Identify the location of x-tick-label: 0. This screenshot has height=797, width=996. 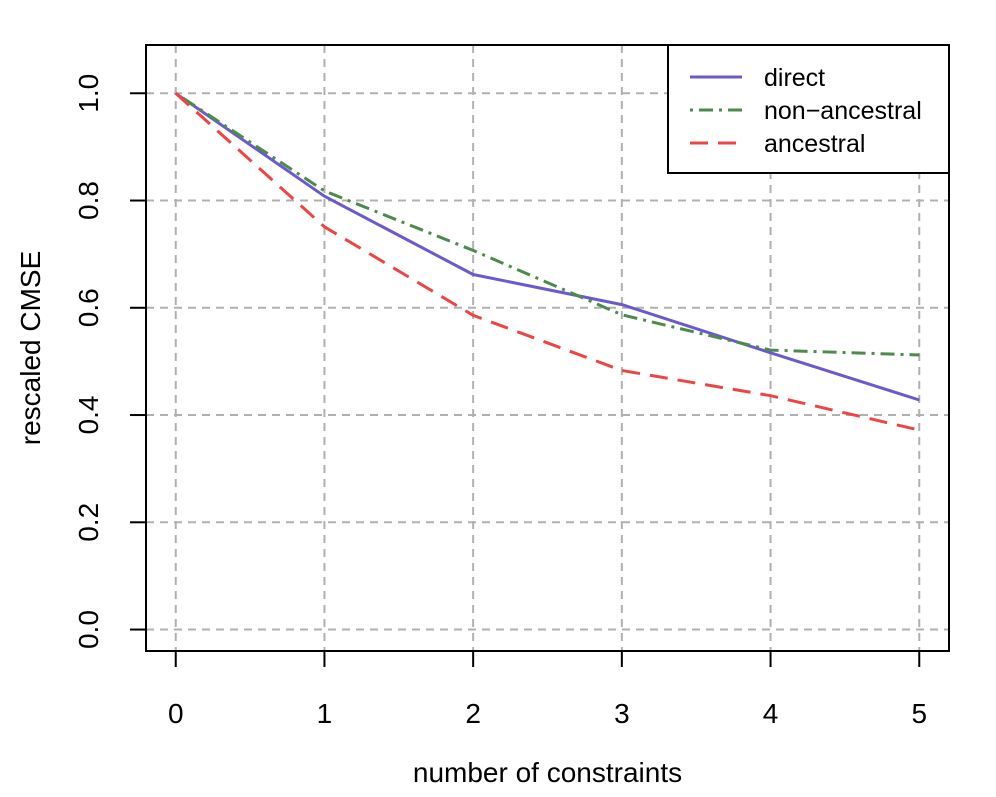
(176, 713).